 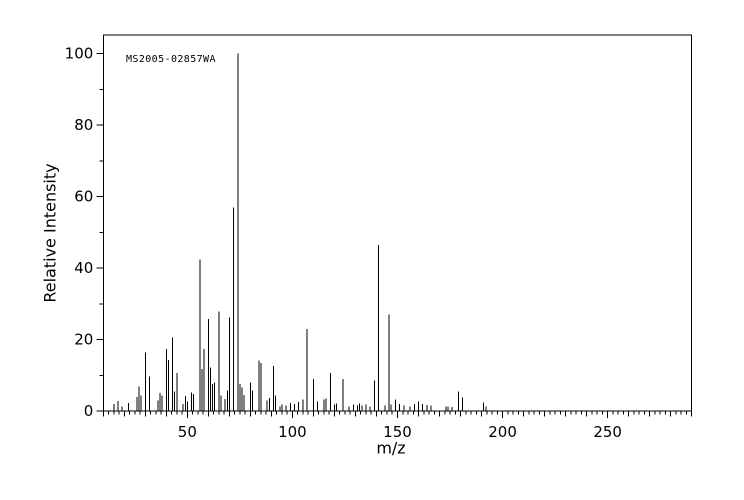 What do you see at coordinates (171, 59) in the screenshot?
I see `spectrum-id-label: MS2005-02857WA` at bounding box center [171, 59].